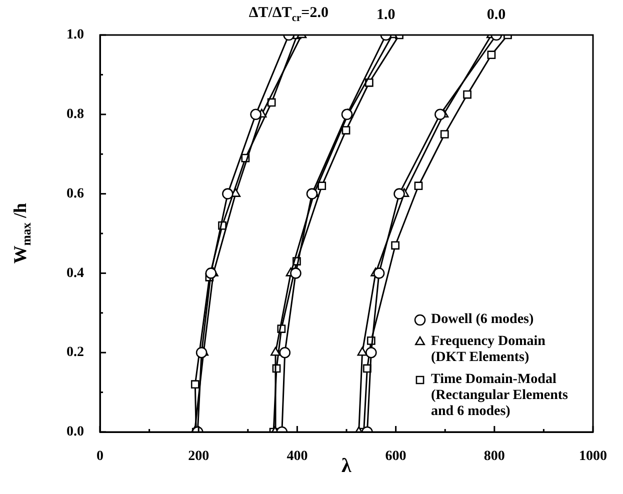  What do you see at coordinates (593, 456) in the screenshot?
I see `x-tick-label: 1000` at bounding box center [593, 456].